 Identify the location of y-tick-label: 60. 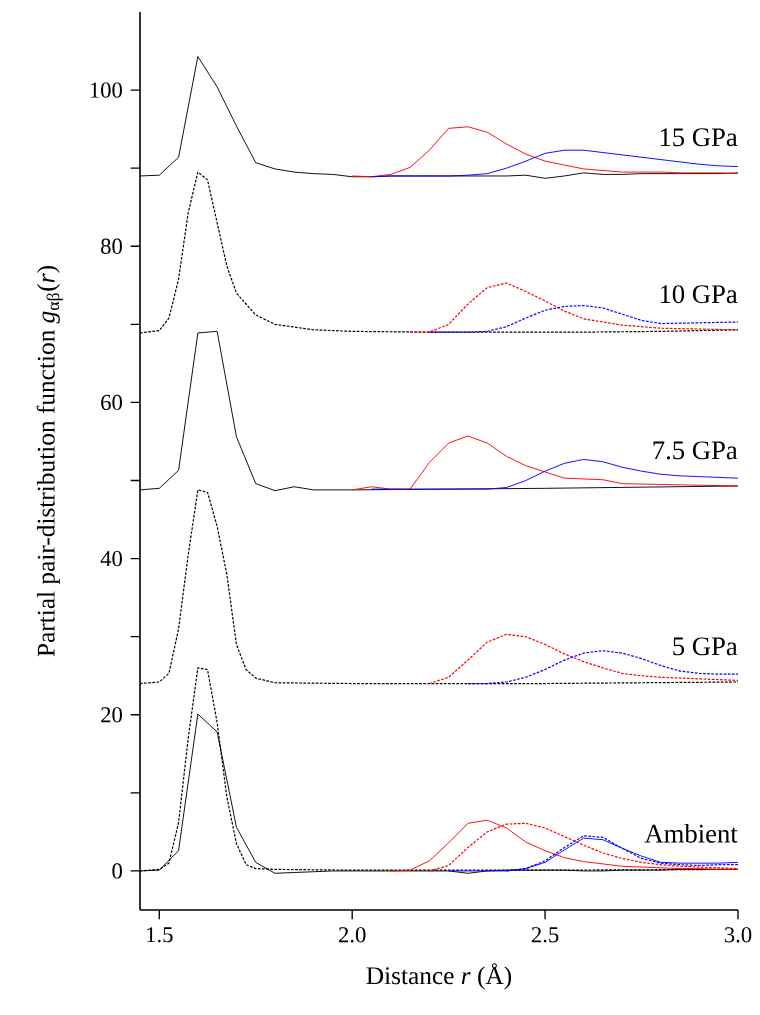
(111, 402).